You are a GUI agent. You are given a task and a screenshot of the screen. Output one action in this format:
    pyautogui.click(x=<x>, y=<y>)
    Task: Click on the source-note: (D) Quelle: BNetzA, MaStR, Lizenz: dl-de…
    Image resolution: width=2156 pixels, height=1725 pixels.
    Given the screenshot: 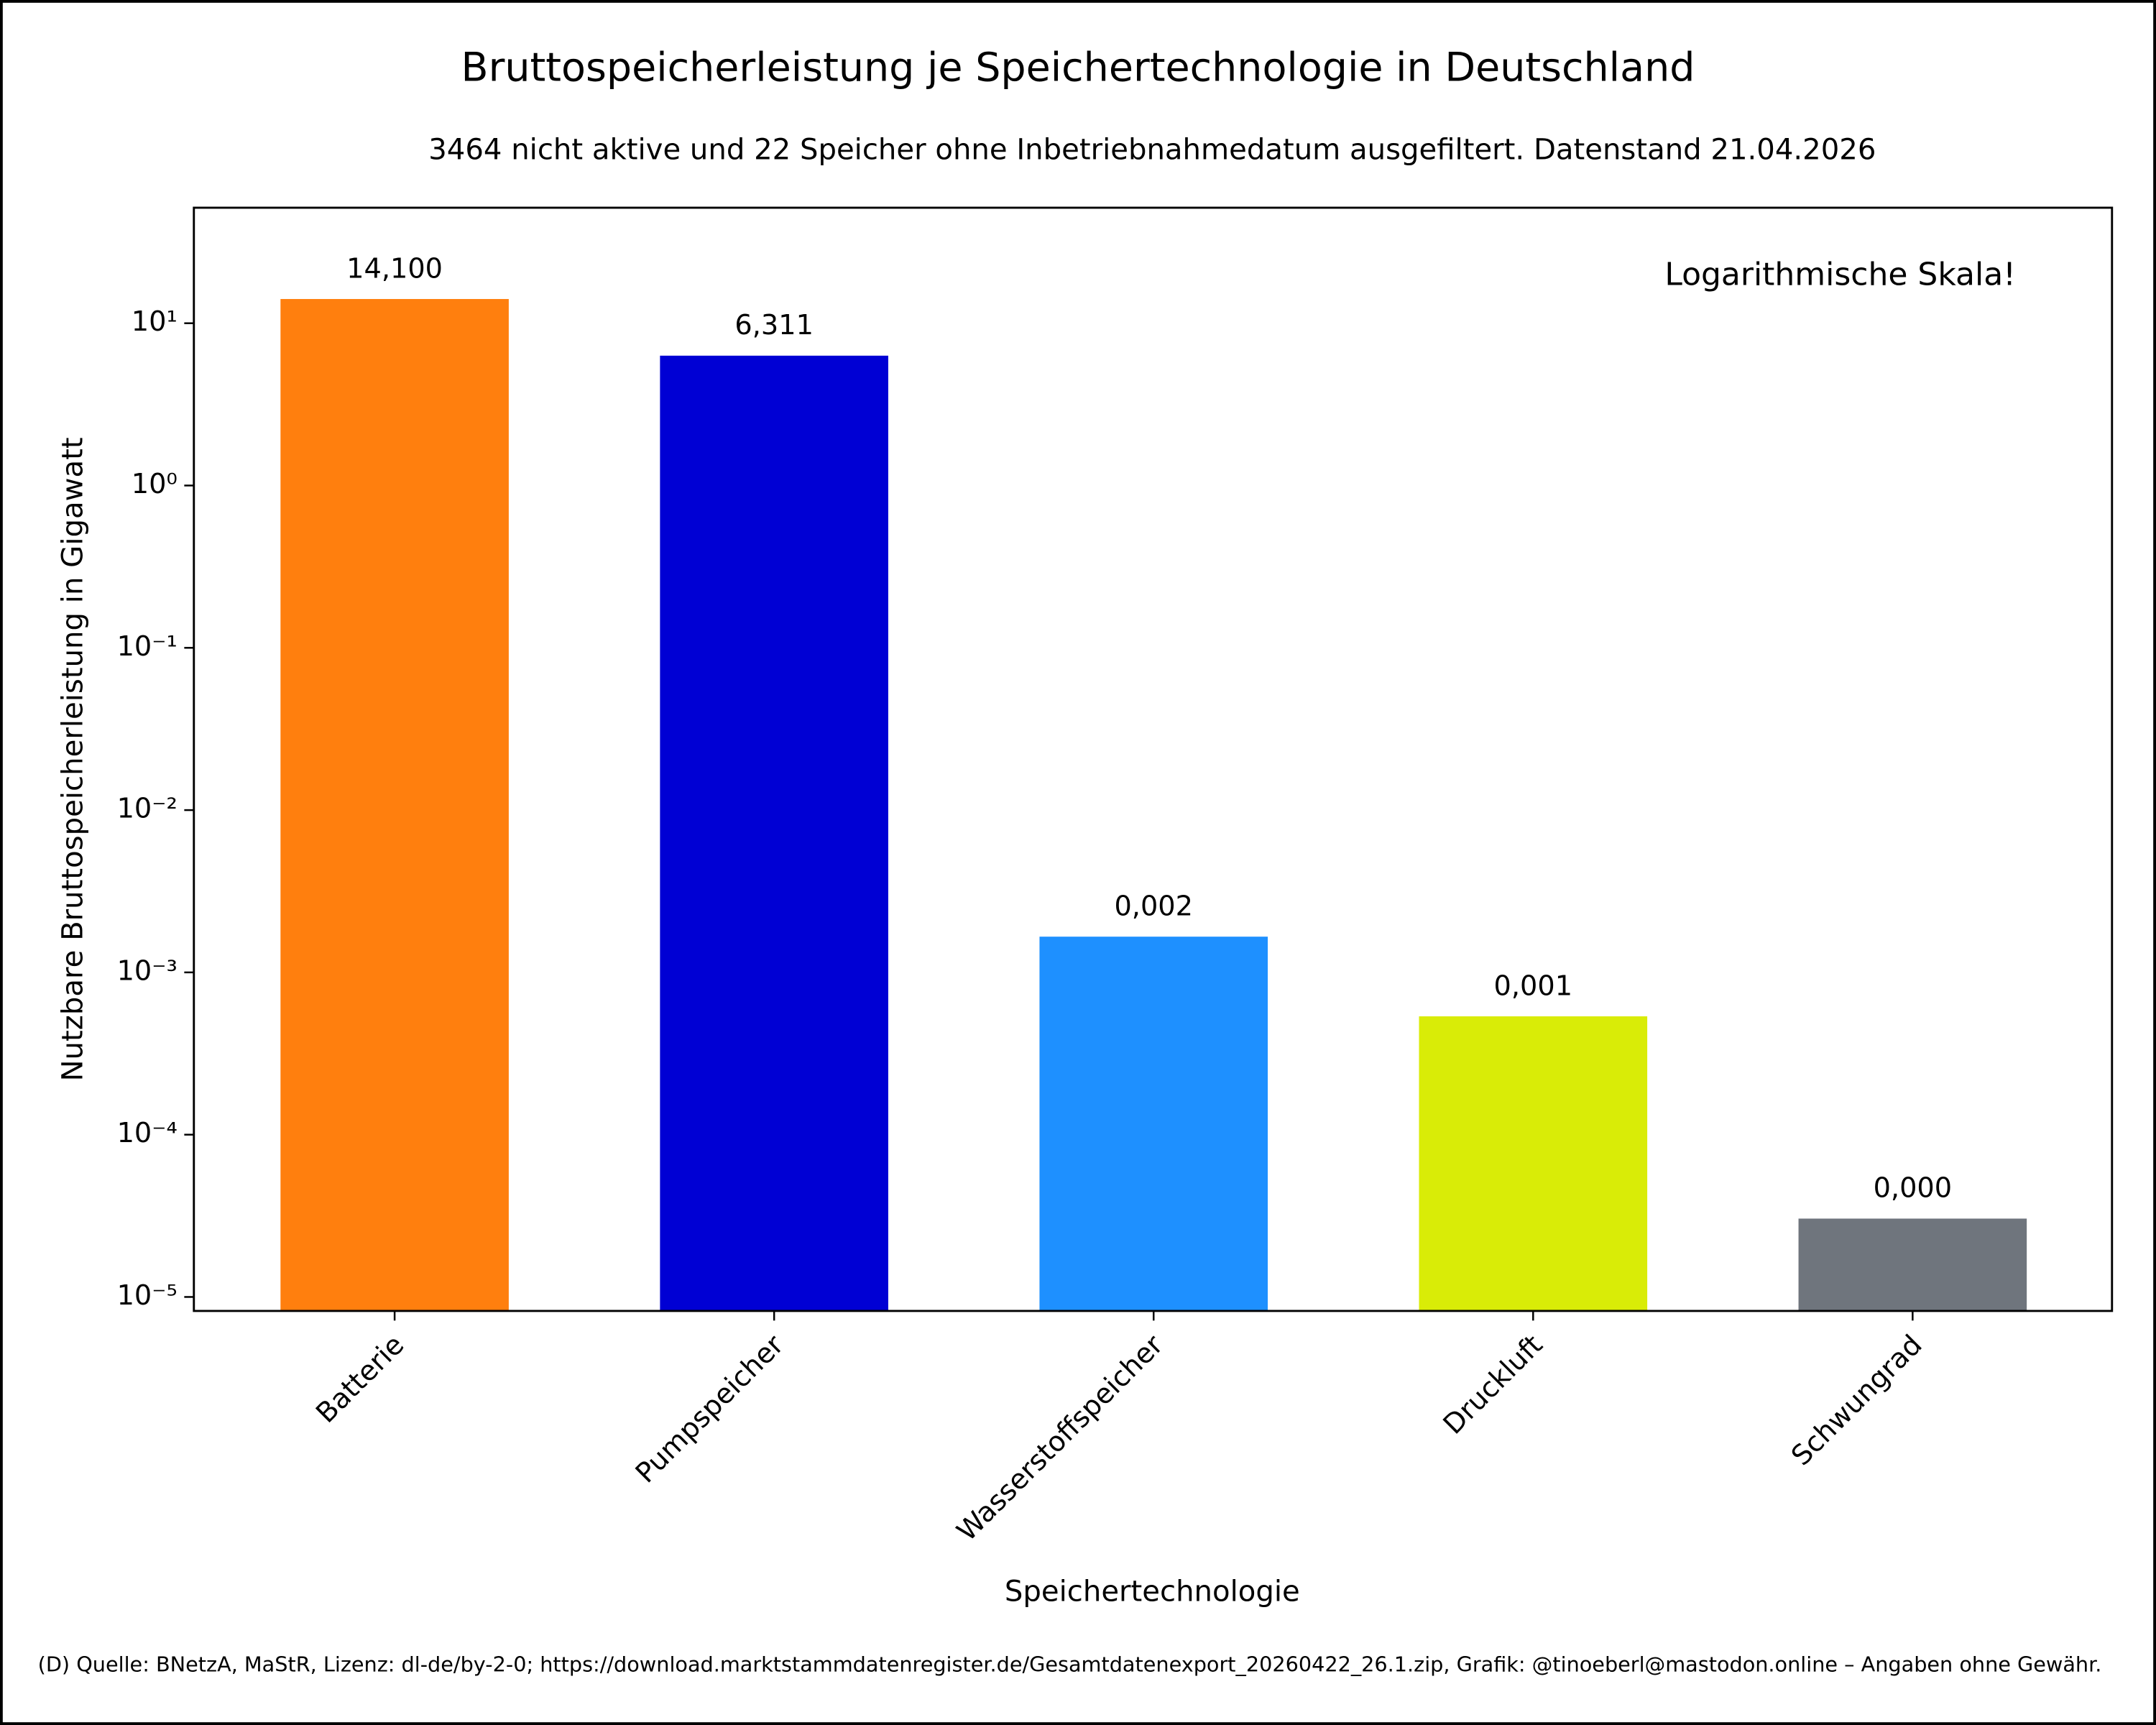 What is the action you would take?
    pyautogui.click(x=1070, y=1664)
    